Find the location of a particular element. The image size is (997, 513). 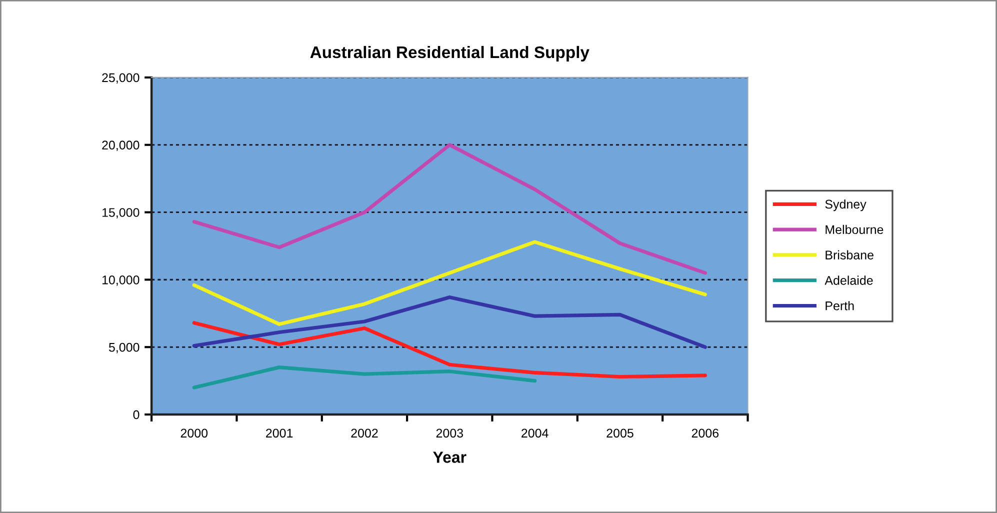

y-tick-label: 0 is located at coordinates (136, 415).